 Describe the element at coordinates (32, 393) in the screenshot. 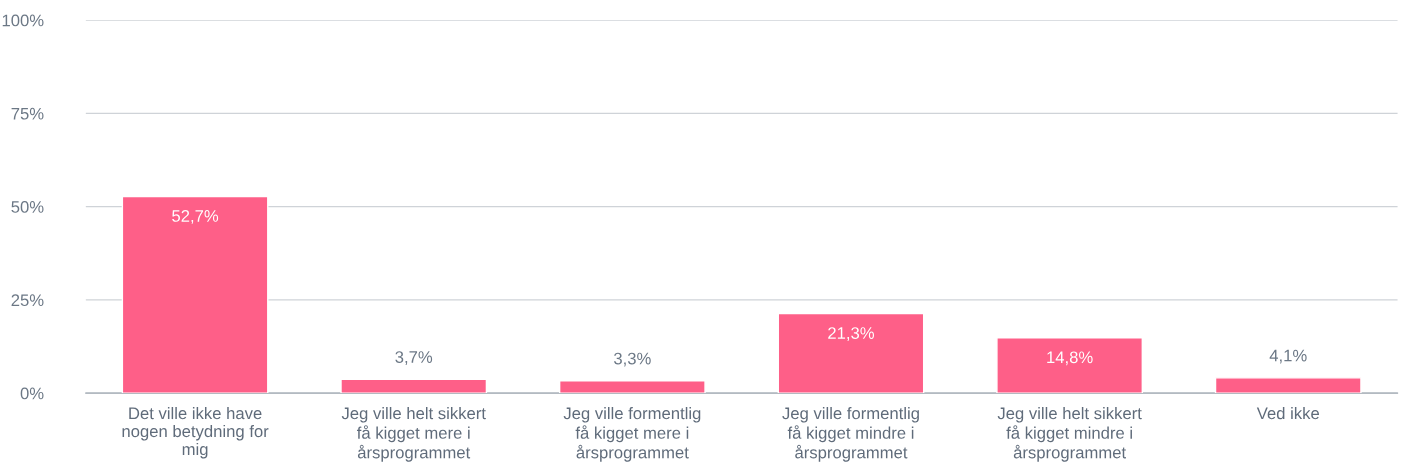

I see `y-tick-label: 0%` at that location.